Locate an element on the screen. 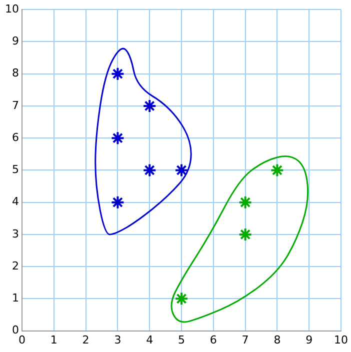  x-tick-label: 2 is located at coordinates (86, 339).